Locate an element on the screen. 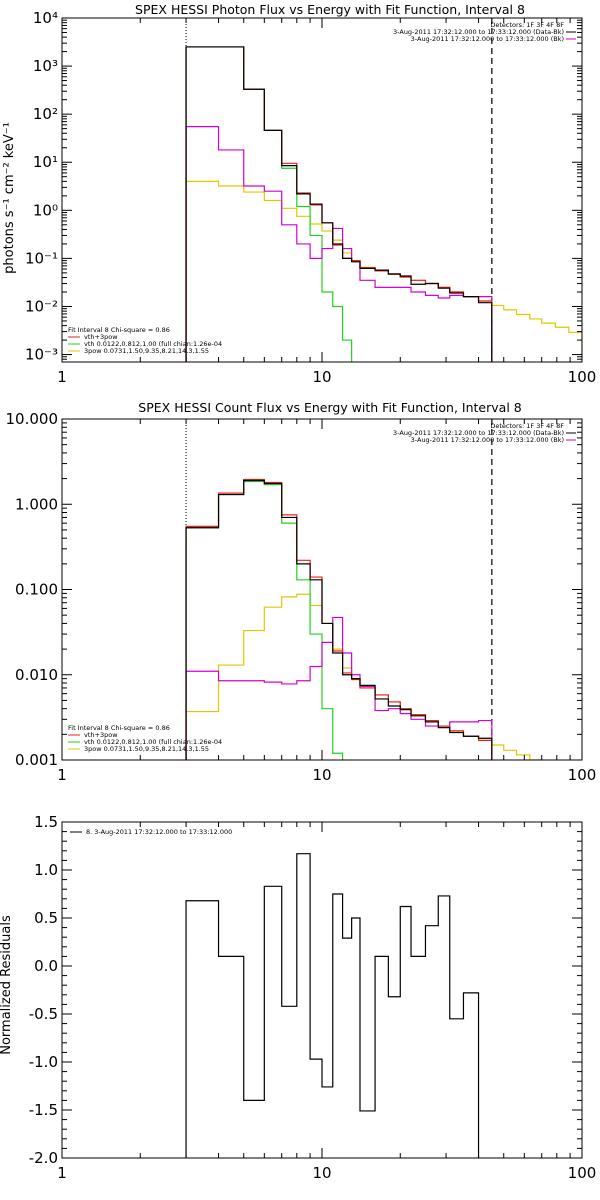 The height and width of the screenshot is (1200, 600). y-tick-label: 10⁻³ is located at coordinates (41, 355).